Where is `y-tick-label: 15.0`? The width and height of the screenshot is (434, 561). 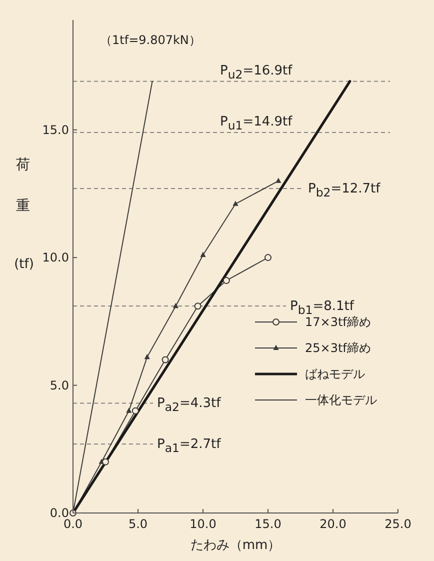
y-tick-label: 15.0 is located at coordinates (55, 129).